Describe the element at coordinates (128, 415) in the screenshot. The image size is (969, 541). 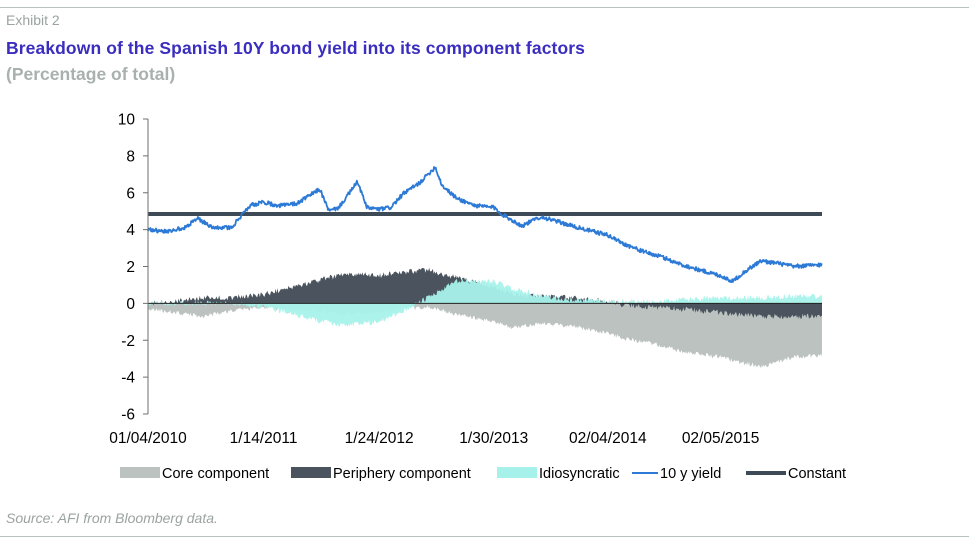
I see `y-tick-label: -6` at that location.